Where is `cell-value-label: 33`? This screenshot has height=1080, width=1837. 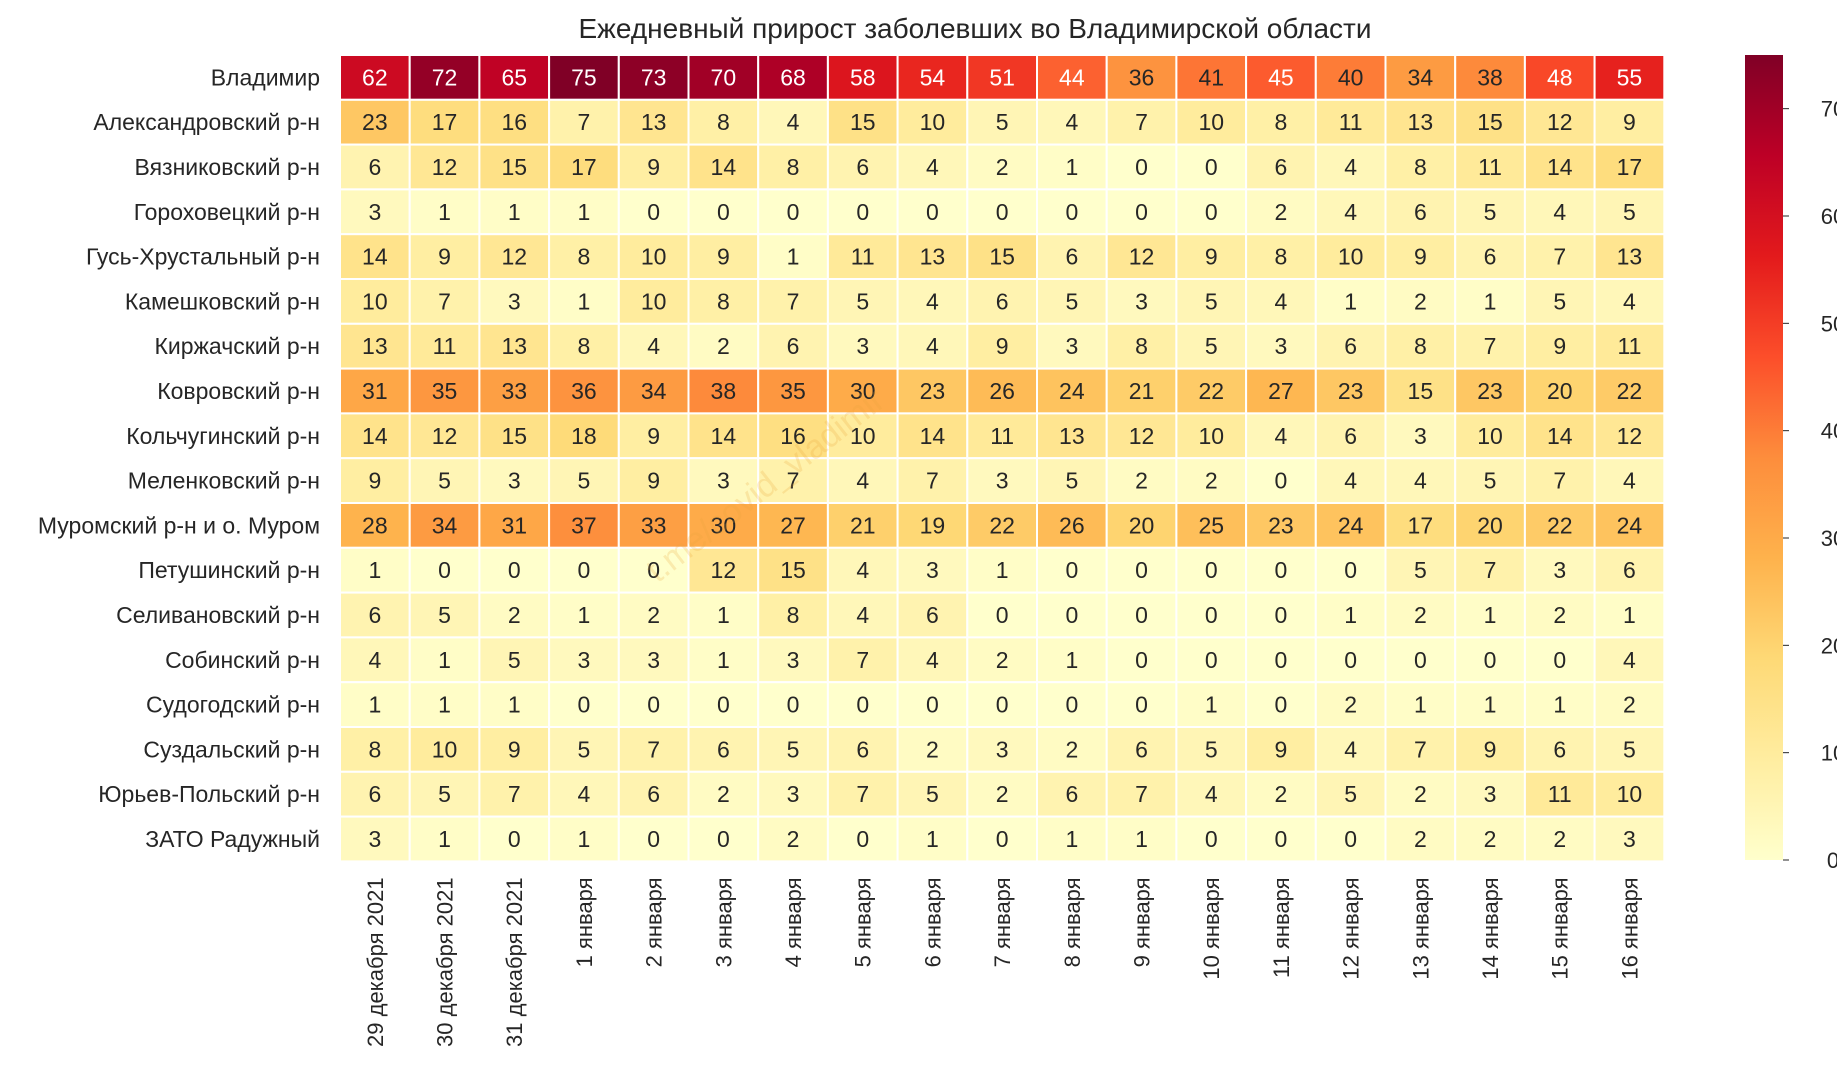 cell-value-label: 33 is located at coordinates (514, 391).